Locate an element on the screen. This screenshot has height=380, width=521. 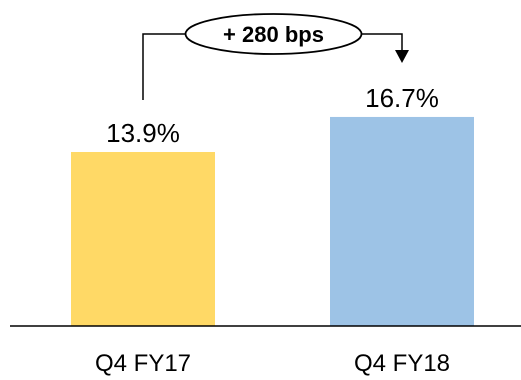
arrowhead-icon is located at coordinates (402, 56).